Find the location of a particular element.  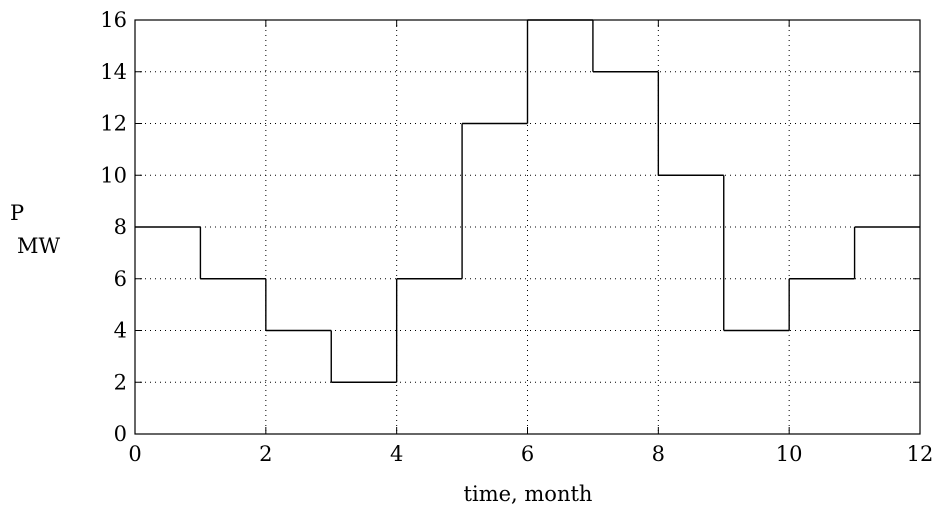

y-tick-label-8: 8 is located at coordinates (120, 227).